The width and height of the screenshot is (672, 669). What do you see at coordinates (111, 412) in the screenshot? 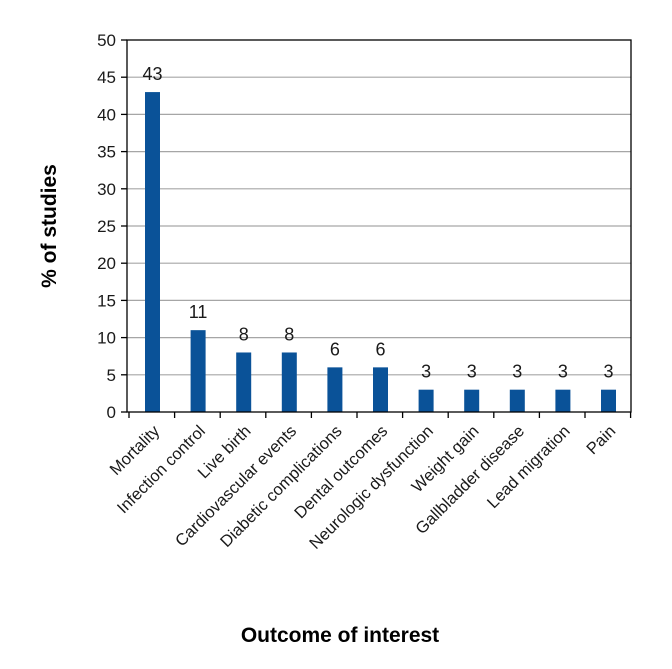
I see `y-tick-label: 0` at bounding box center [111, 412].